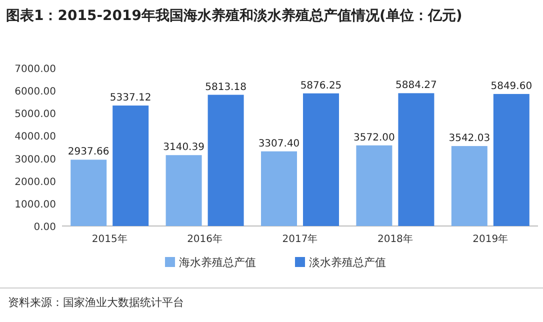 Image resolution: width=543 pixels, height=322 pixels. Describe the element at coordinates (35, 182) in the screenshot. I see `y-tick-label: 2000.00` at that location.